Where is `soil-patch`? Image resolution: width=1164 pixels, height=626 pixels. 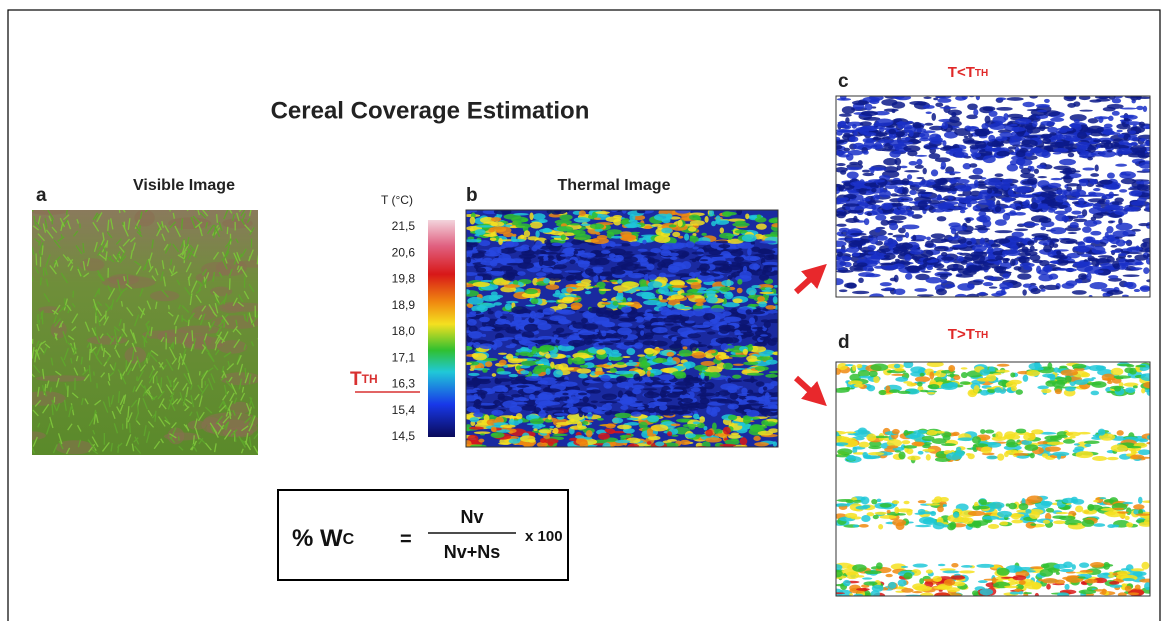 soil-patch is located at coordinates (176, 436).